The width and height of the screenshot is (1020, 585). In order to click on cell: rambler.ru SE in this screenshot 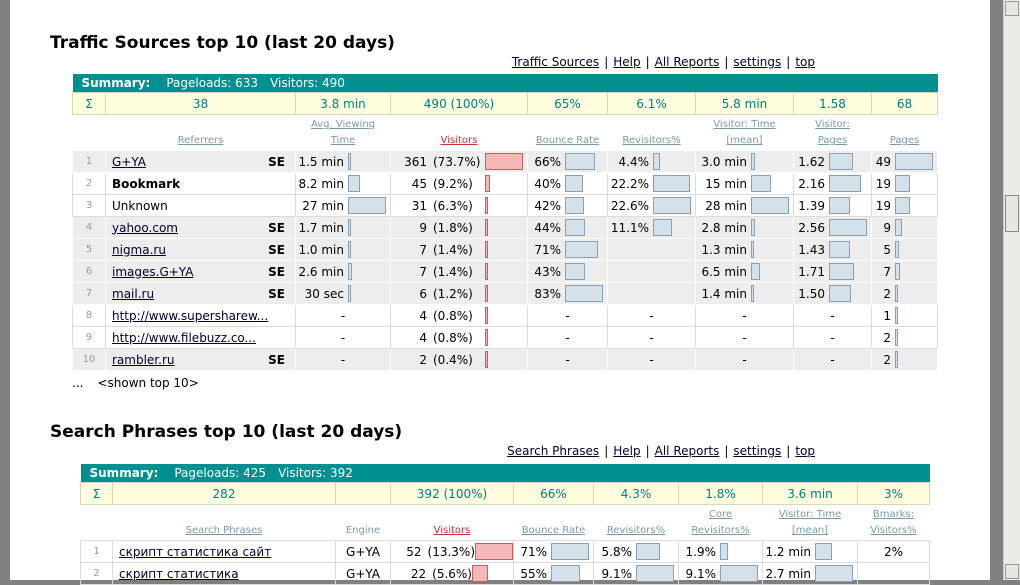, I will do `click(200, 359)`.